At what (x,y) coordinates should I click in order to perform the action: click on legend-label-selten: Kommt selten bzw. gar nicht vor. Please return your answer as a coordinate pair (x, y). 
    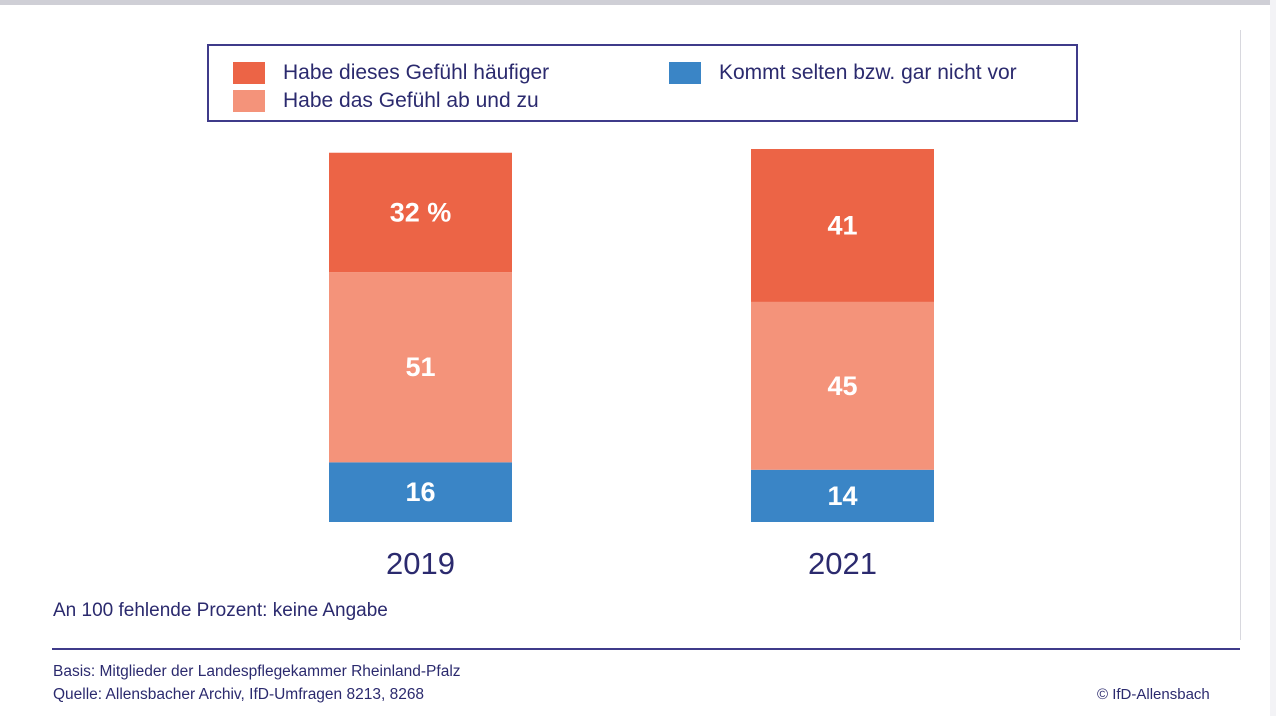
    Looking at the image, I should click on (868, 72).